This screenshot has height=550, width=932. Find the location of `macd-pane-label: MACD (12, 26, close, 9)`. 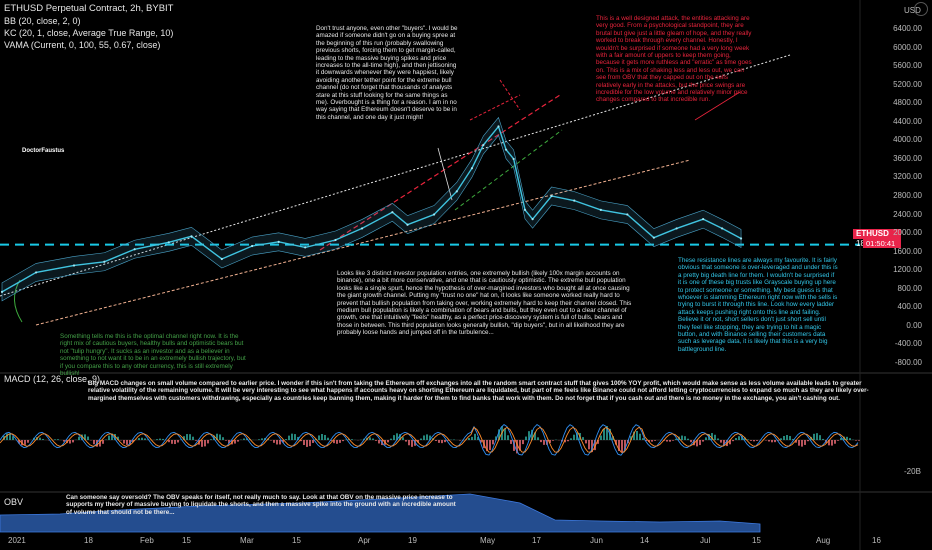

macd-pane-label: MACD (12, 26, close, 9) is located at coordinates (52, 379).